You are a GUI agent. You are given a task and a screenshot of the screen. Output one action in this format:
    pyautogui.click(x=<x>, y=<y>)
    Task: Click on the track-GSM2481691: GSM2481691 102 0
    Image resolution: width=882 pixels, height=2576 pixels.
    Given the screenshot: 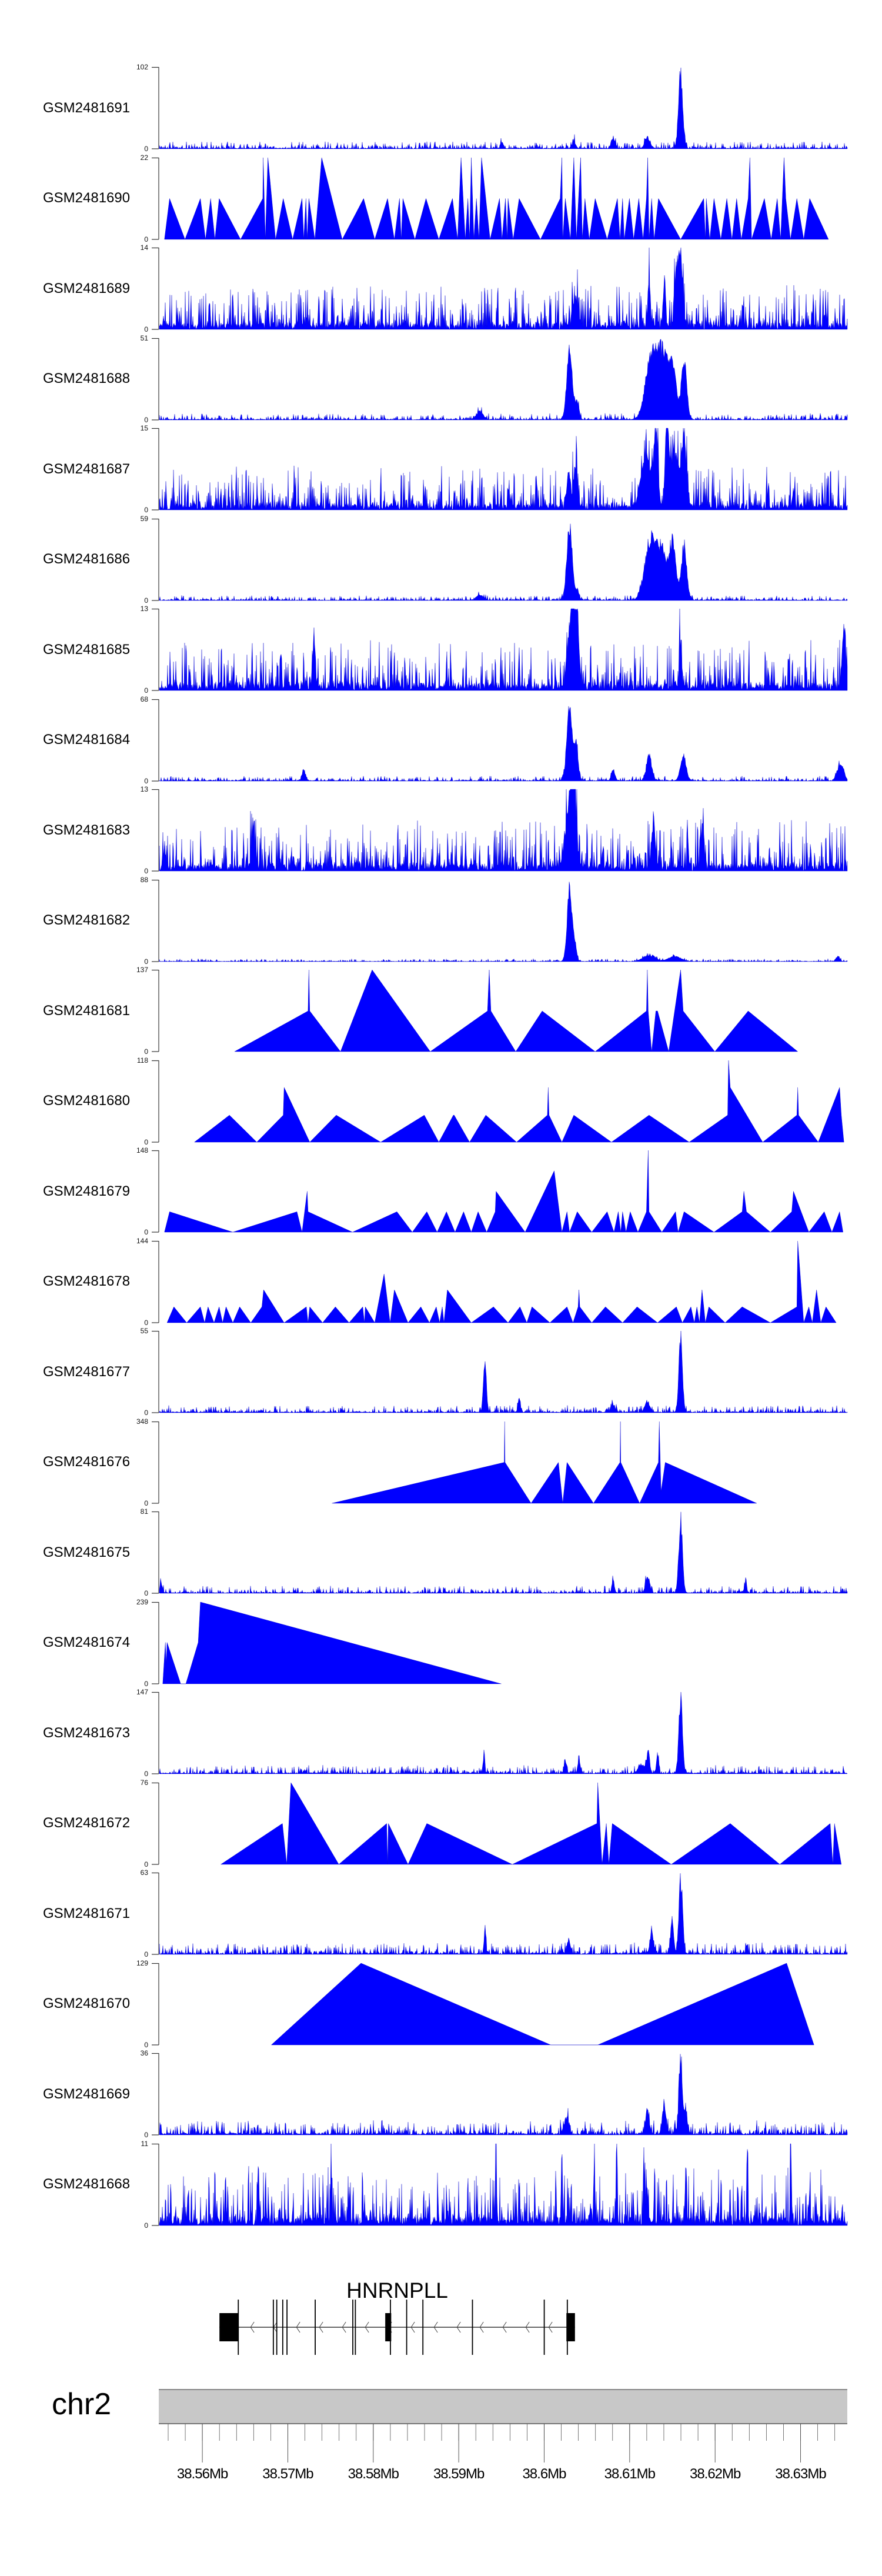 What is the action you would take?
    pyautogui.click(x=441, y=108)
    